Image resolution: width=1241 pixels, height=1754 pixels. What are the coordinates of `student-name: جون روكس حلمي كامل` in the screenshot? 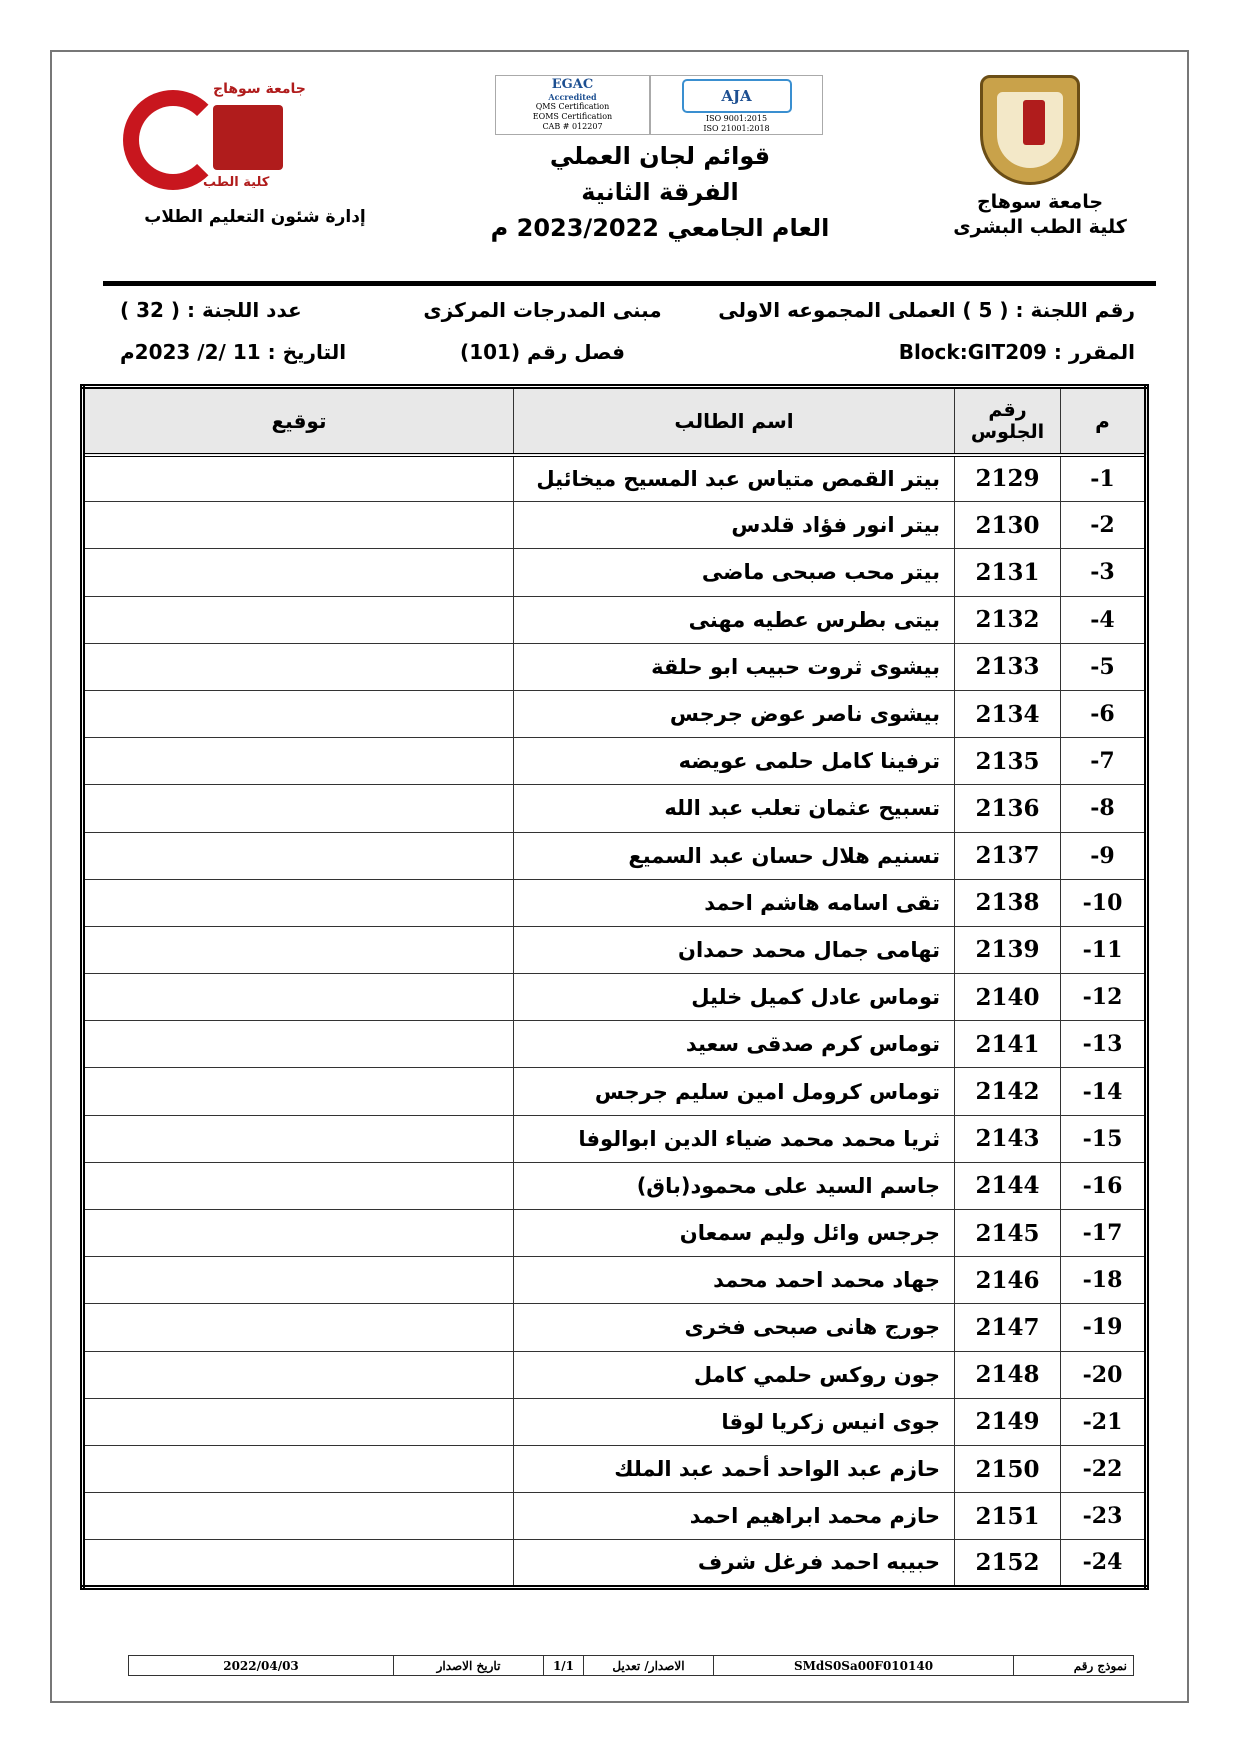 It's located at (734, 1374).